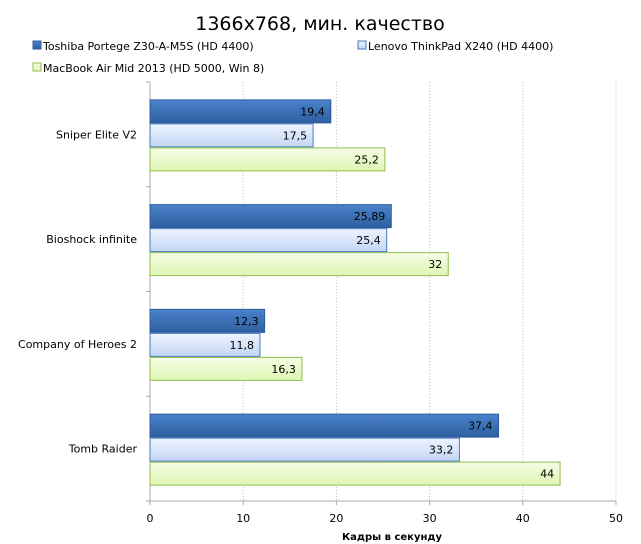 This screenshot has height=544, width=641. What do you see at coordinates (547, 474) in the screenshot?
I see `data-label: 44` at bounding box center [547, 474].